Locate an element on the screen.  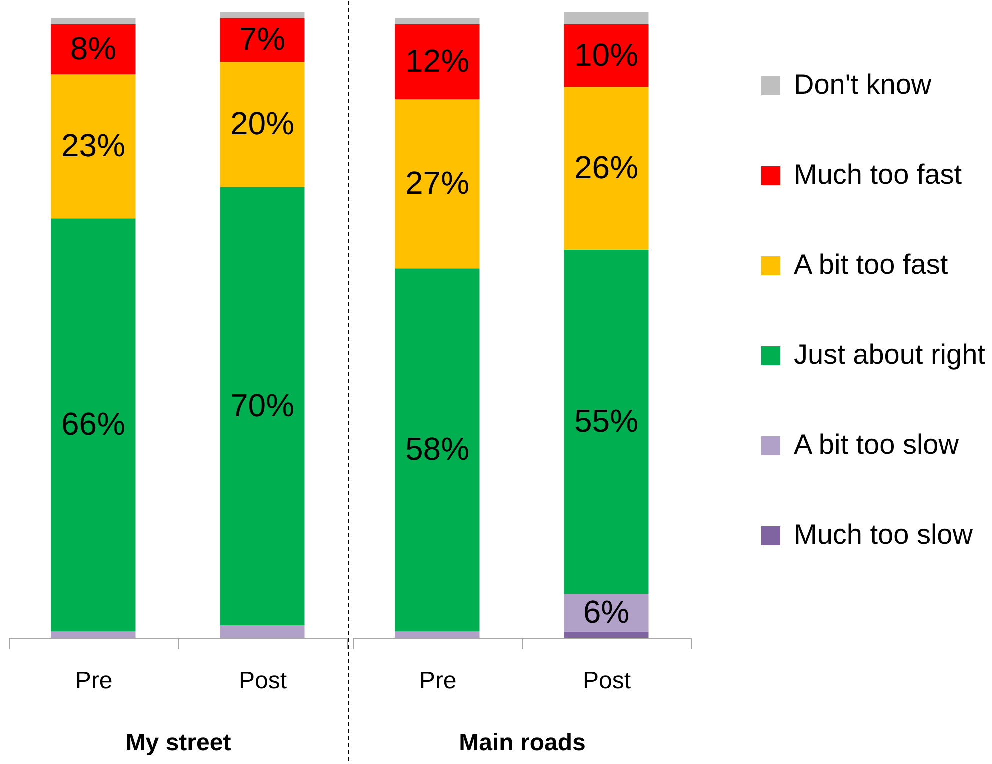
legend-label: A bit too slow is located at coordinates (877, 444).